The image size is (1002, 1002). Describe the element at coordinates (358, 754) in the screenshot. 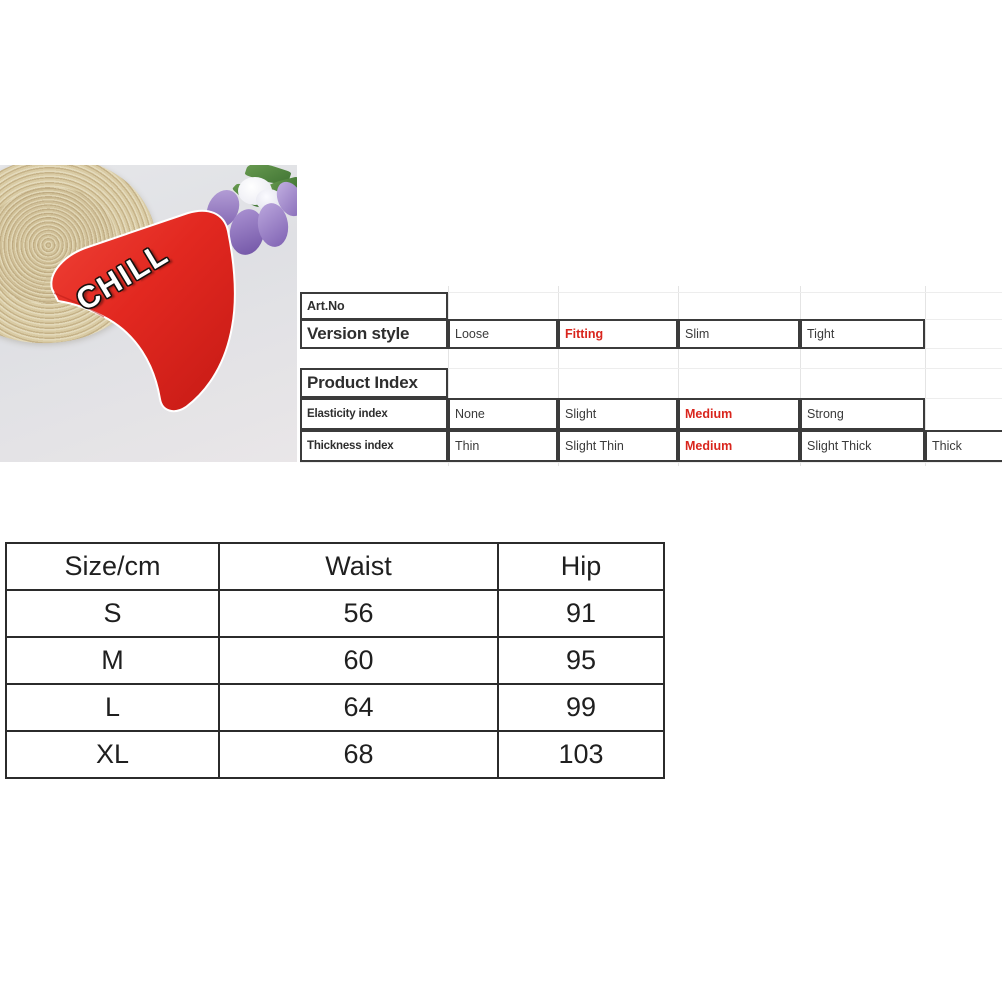

I see `waist-cell: 68` at that location.